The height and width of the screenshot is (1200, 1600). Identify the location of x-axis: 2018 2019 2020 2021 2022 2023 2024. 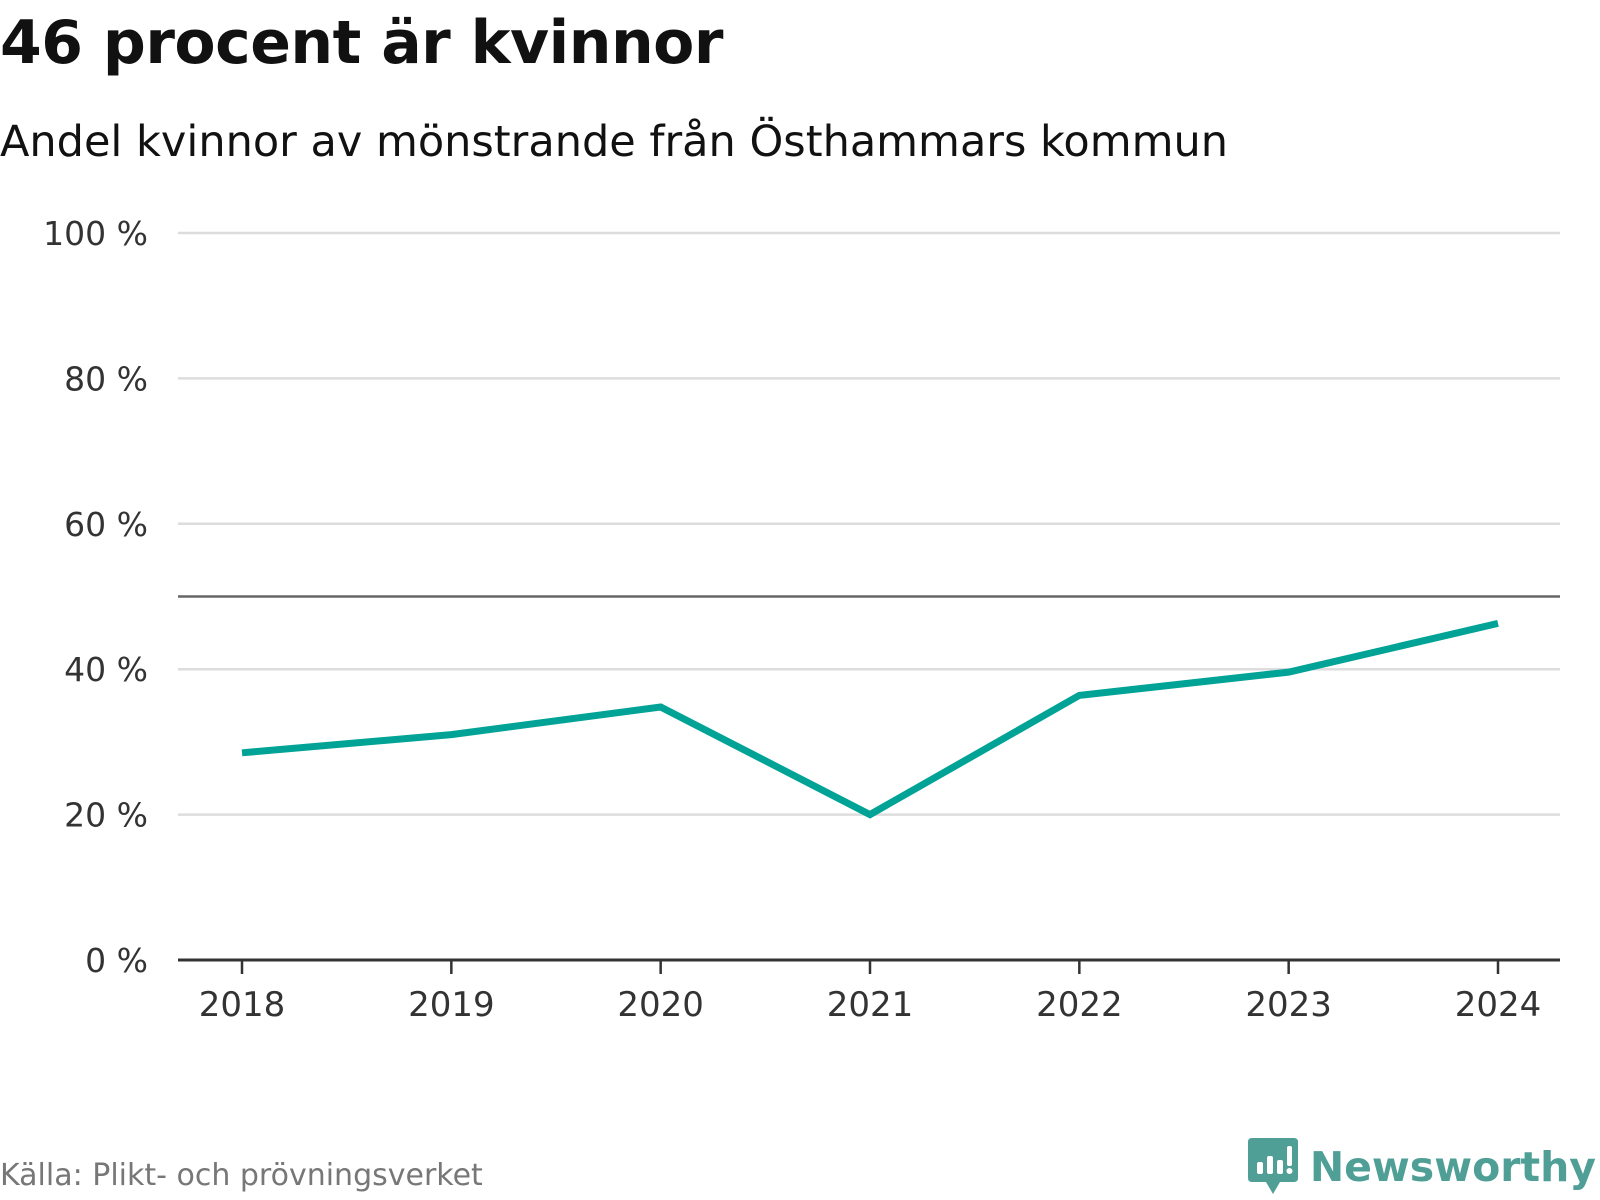
(869, 991).